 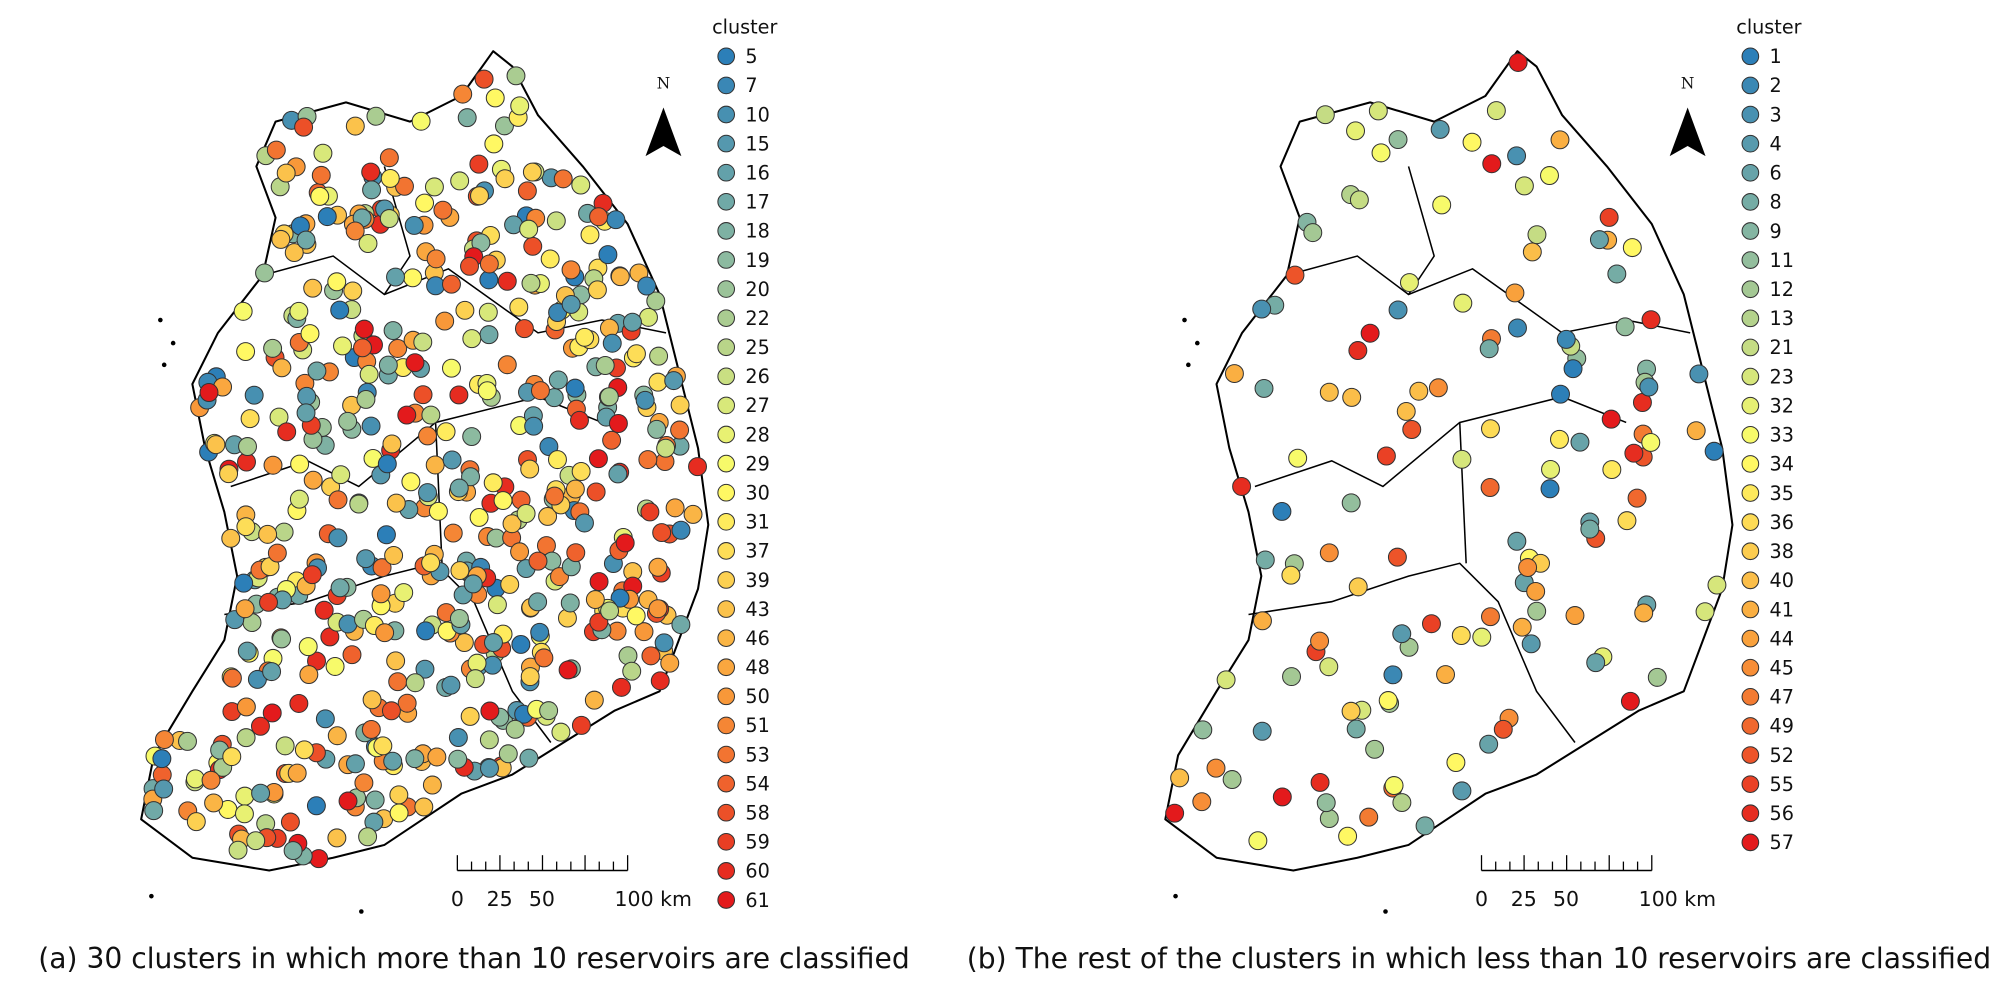 What do you see at coordinates (1782, 697) in the screenshot?
I see `legend-label: 47` at bounding box center [1782, 697].